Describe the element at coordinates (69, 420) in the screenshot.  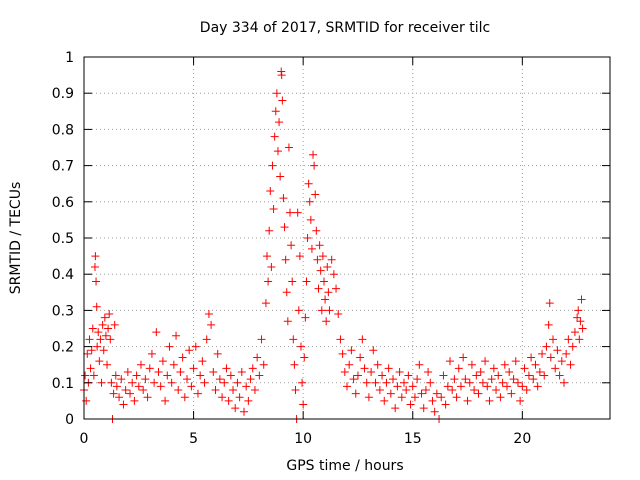
I see `y-tick-label: 0` at that location.